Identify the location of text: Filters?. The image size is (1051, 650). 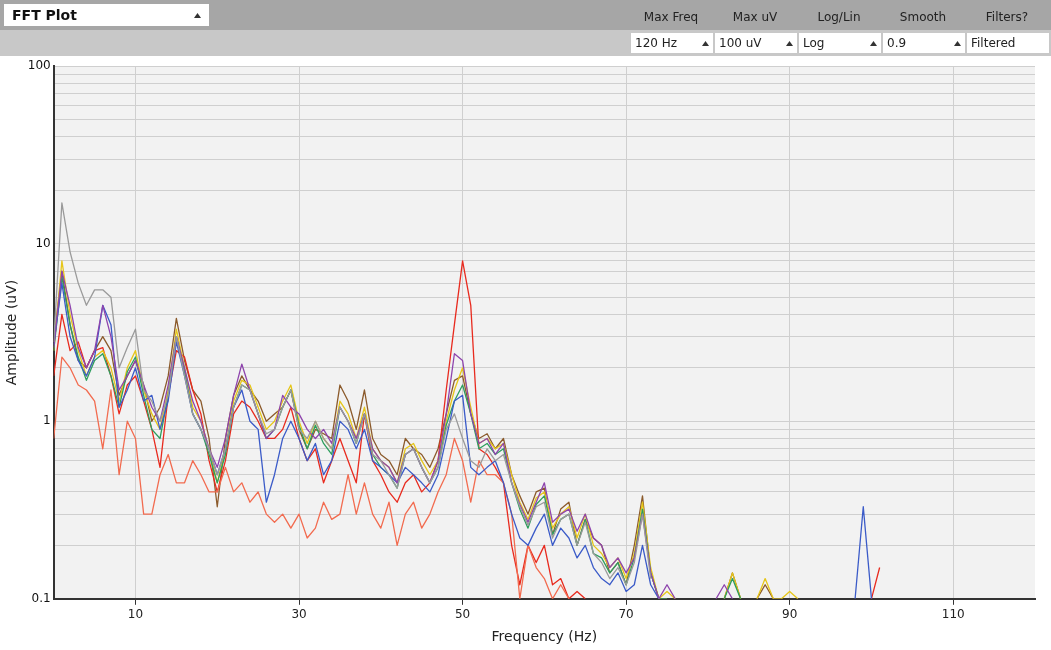
(1007, 17).